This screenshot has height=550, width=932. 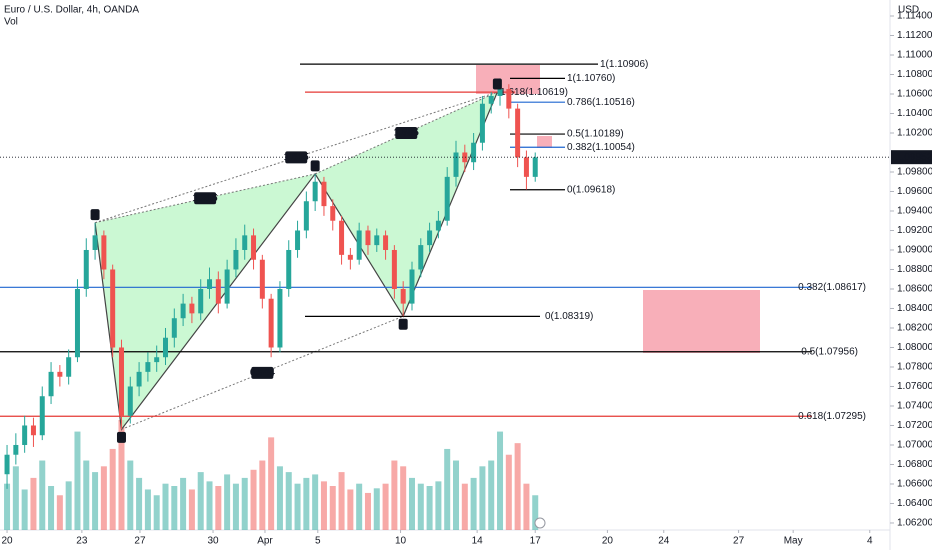 I want to click on fib-label: 1.618(1.10619), so click(x=534, y=92).